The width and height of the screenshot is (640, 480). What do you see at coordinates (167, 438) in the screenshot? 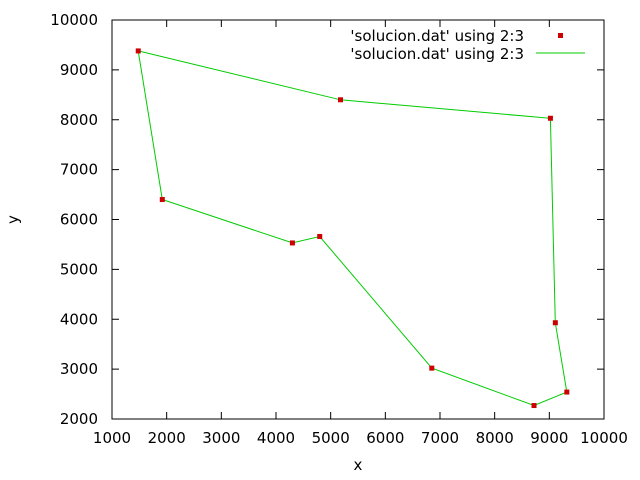
I see `x-tick-label: 2000` at bounding box center [167, 438].